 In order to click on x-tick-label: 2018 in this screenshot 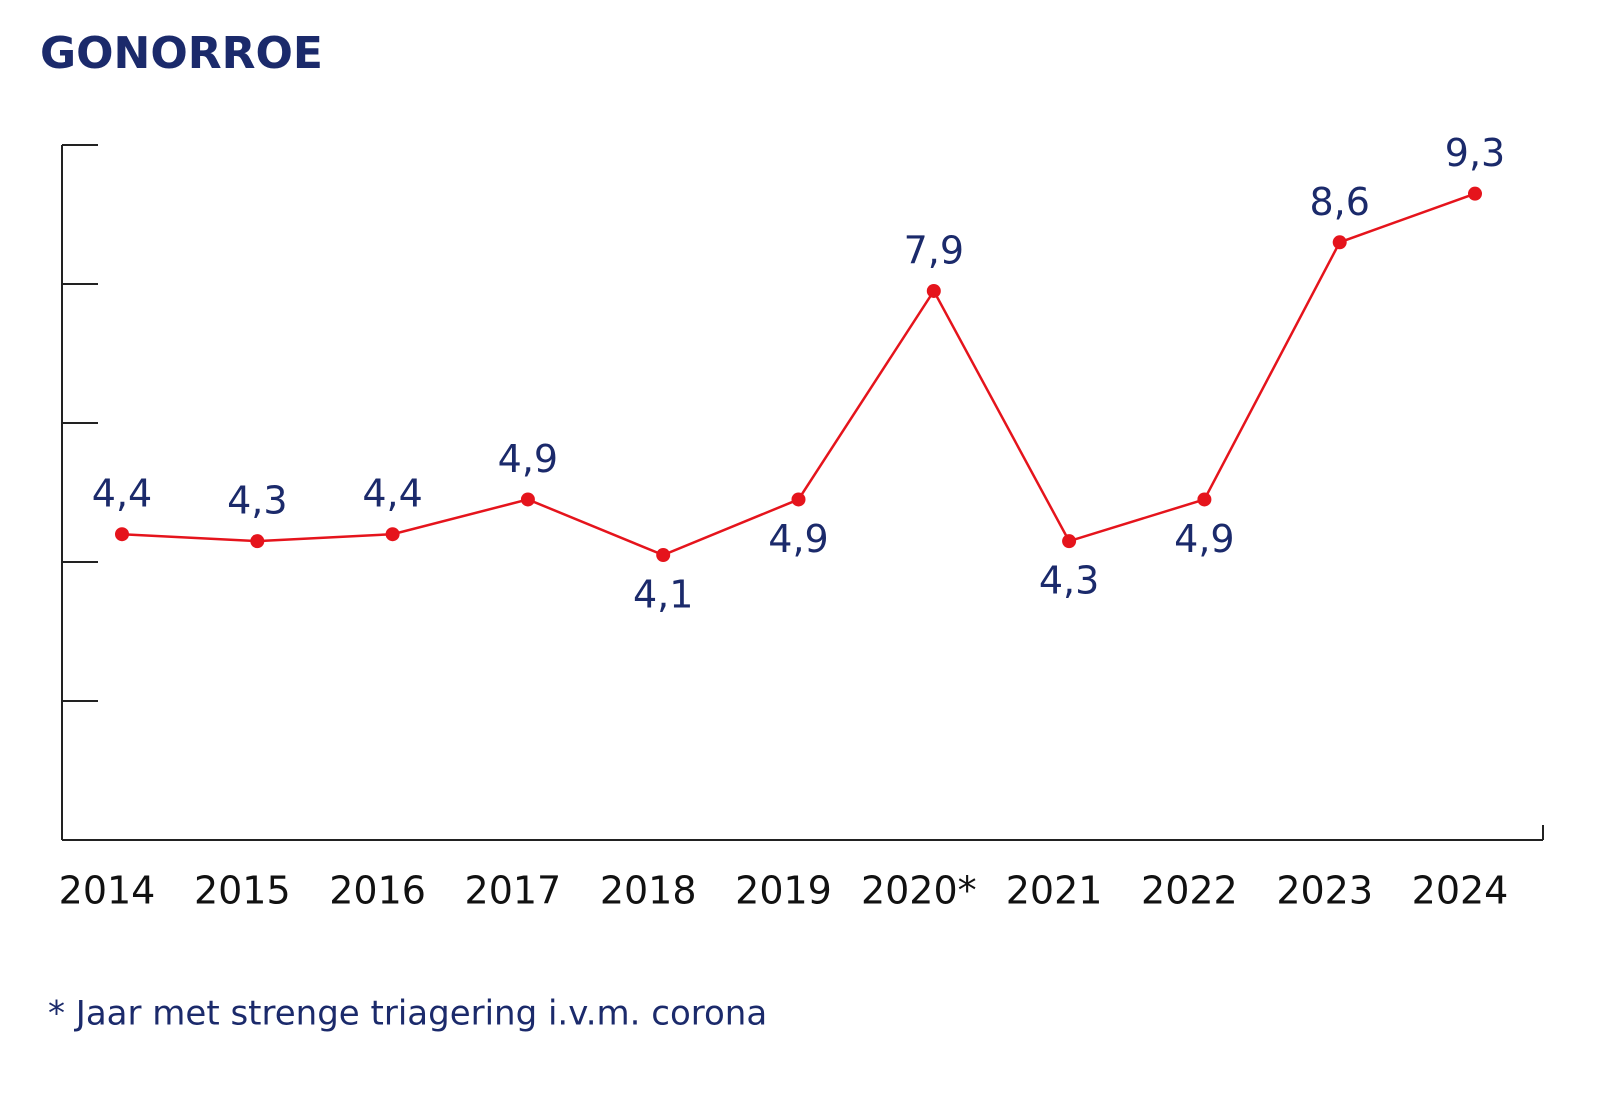, I will do `click(648, 891)`.